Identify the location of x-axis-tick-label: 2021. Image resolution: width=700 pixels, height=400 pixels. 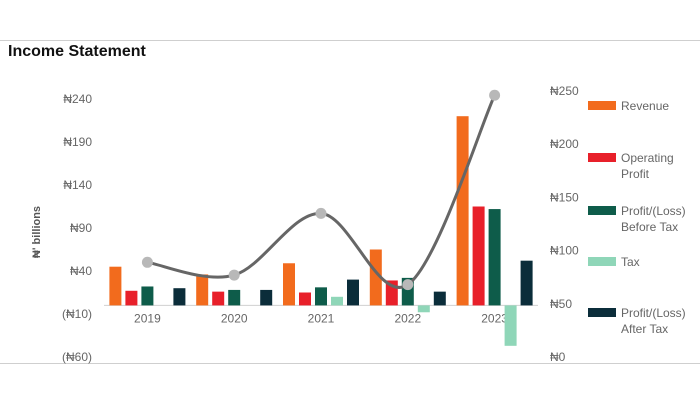
(321, 318).